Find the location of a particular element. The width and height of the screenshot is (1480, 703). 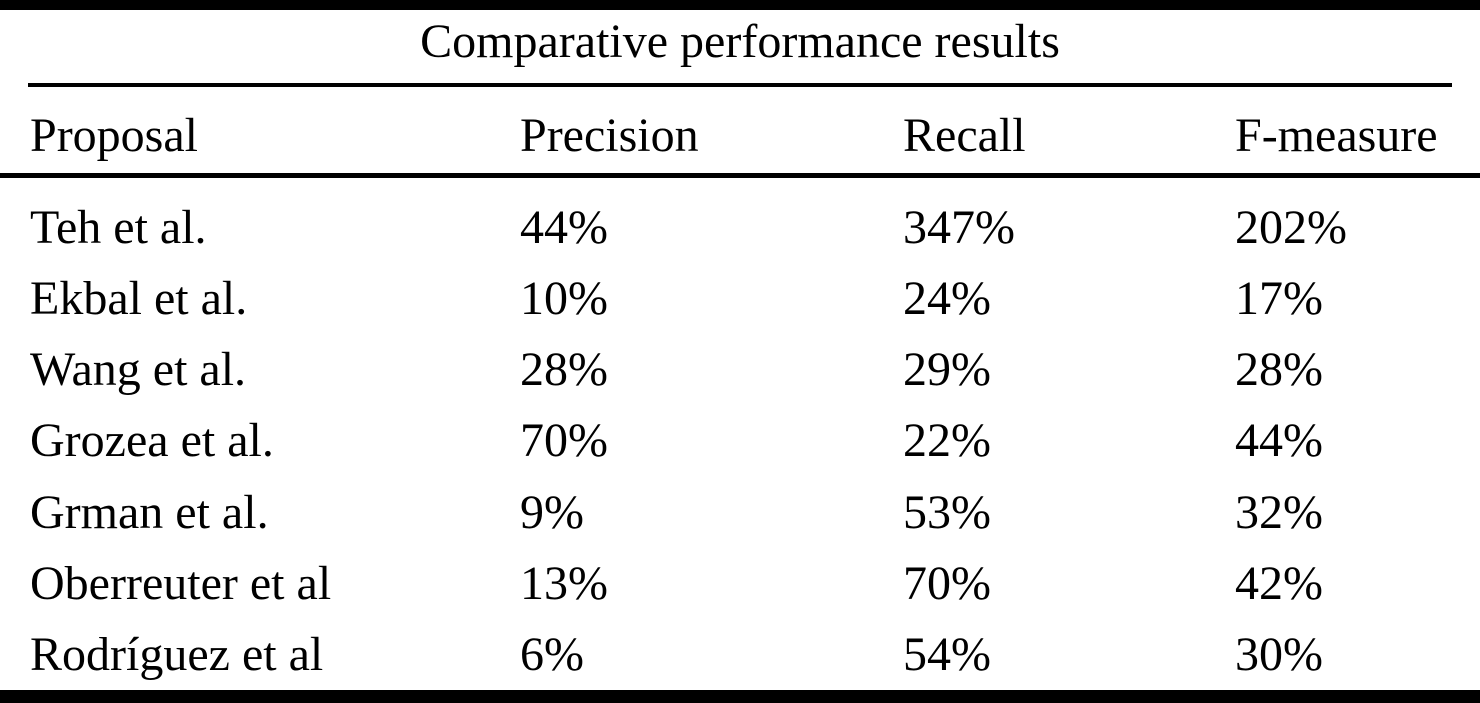

cell-recall: 54% is located at coordinates (947, 654).